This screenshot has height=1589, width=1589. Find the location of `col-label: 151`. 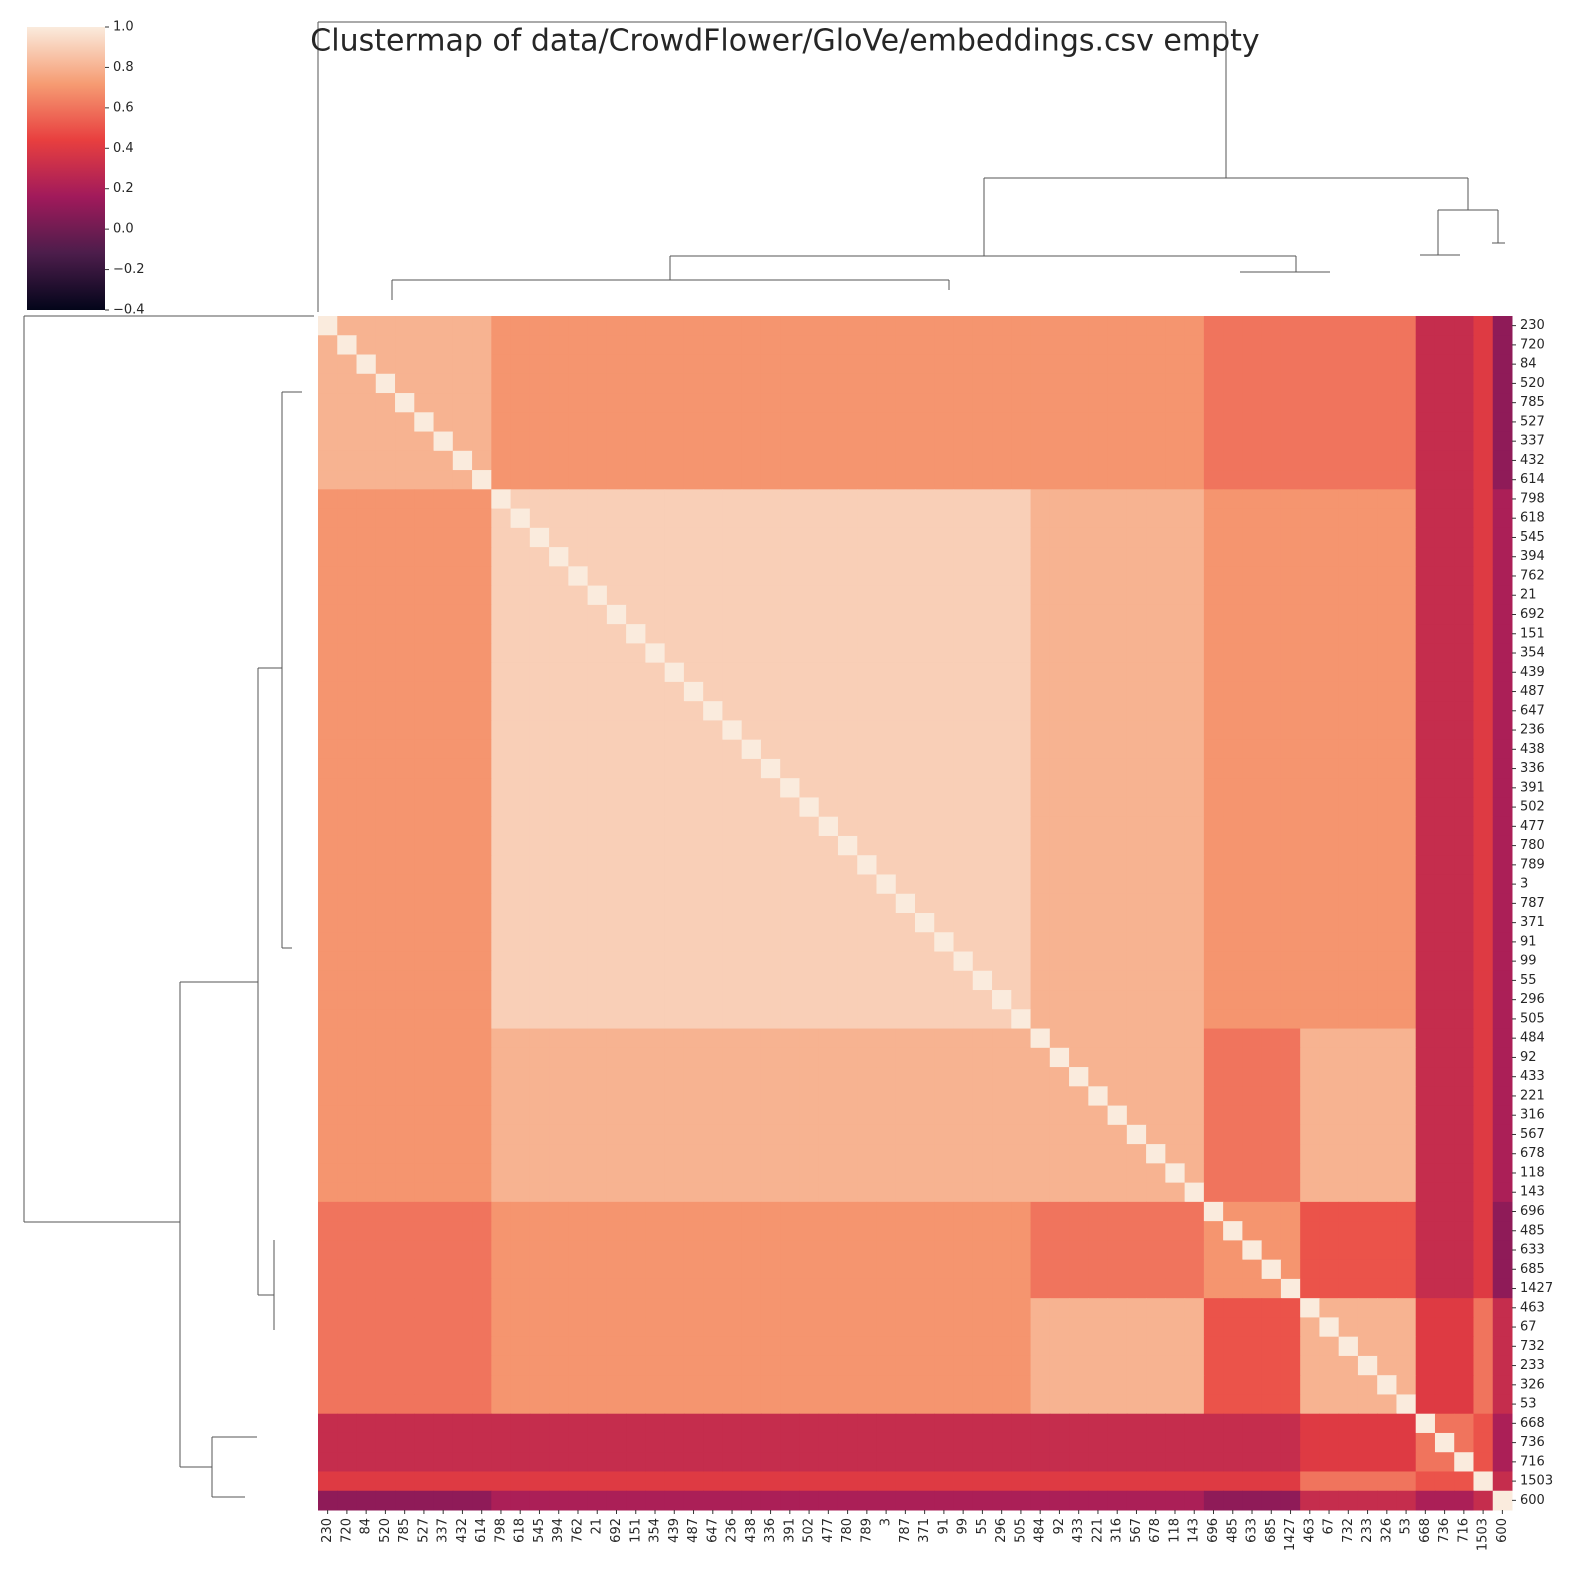

col-label: 151 is located at coordinates (635, 1530).